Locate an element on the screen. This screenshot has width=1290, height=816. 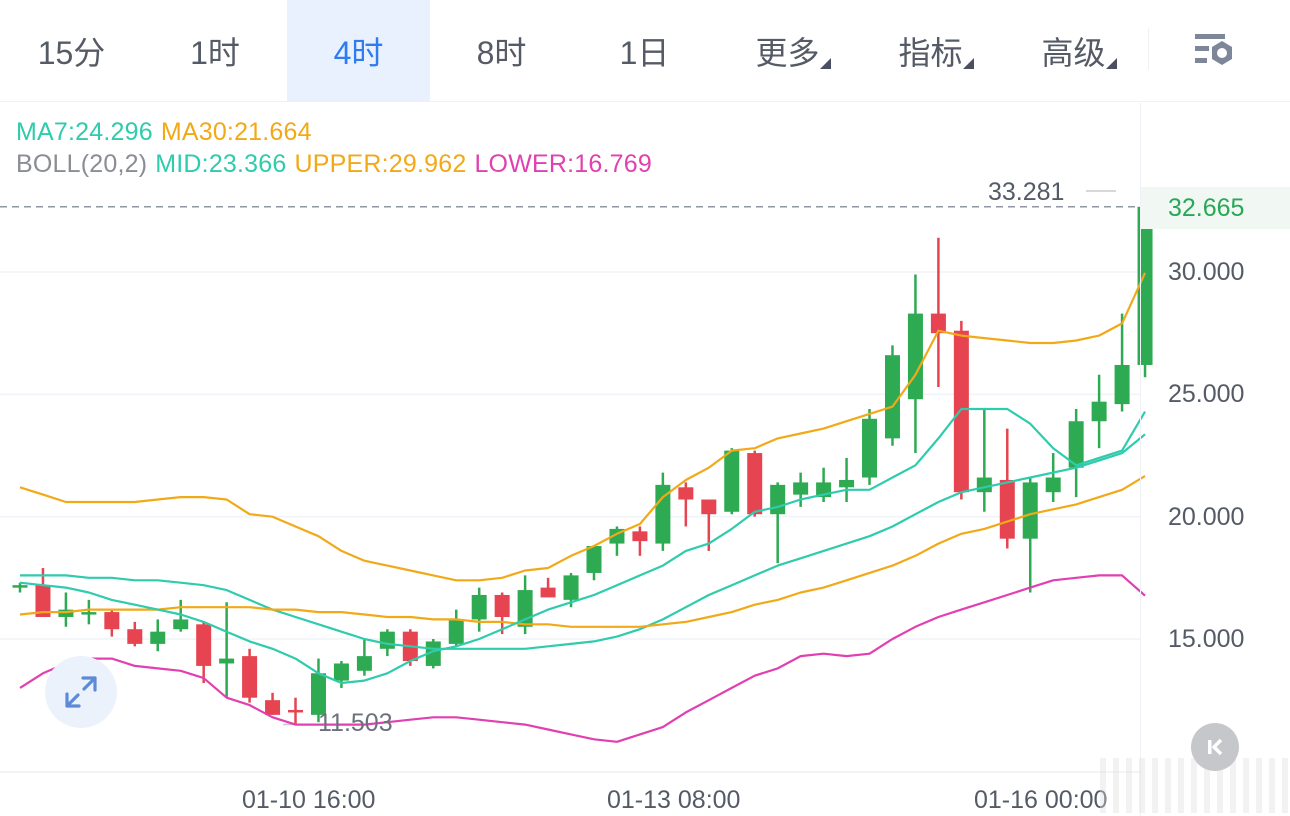
tab-3: 8时 is located at coordinates (501, 51).